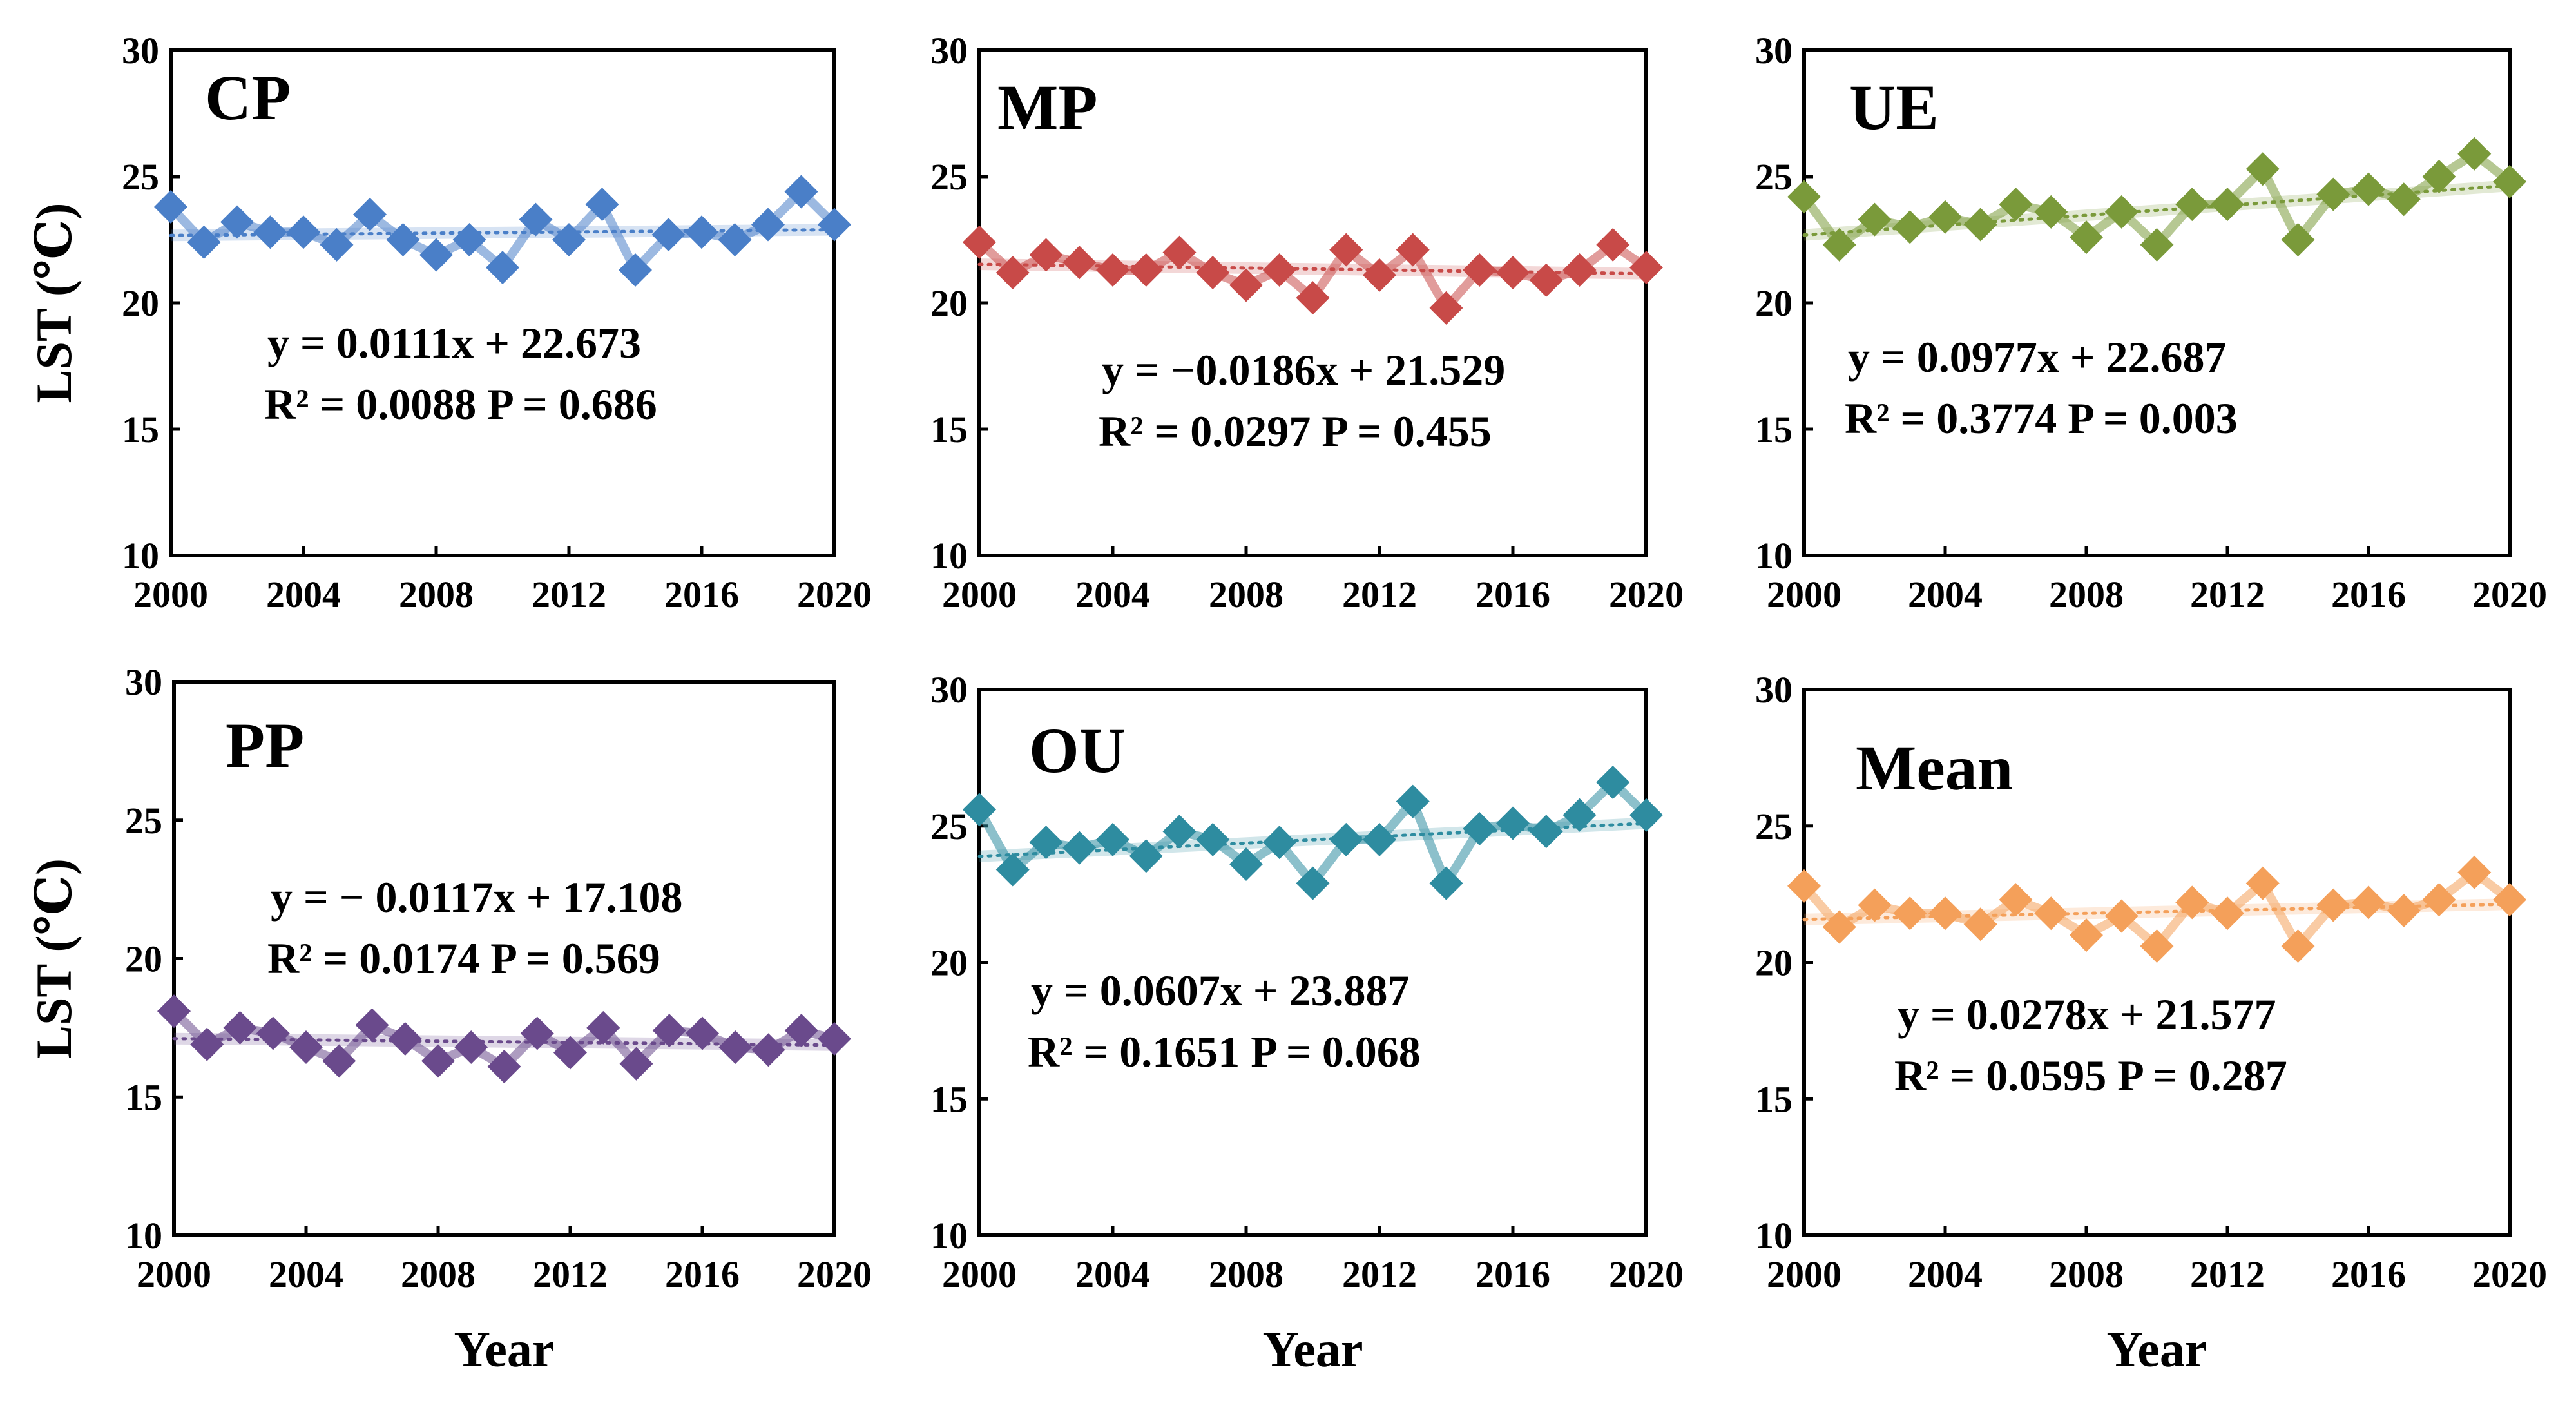 The height and width of the screenshot is (1401, 2576). Describe the element at coordinates (949, 963) in the screenshot. I see `y-tick-label: 20` at that location.